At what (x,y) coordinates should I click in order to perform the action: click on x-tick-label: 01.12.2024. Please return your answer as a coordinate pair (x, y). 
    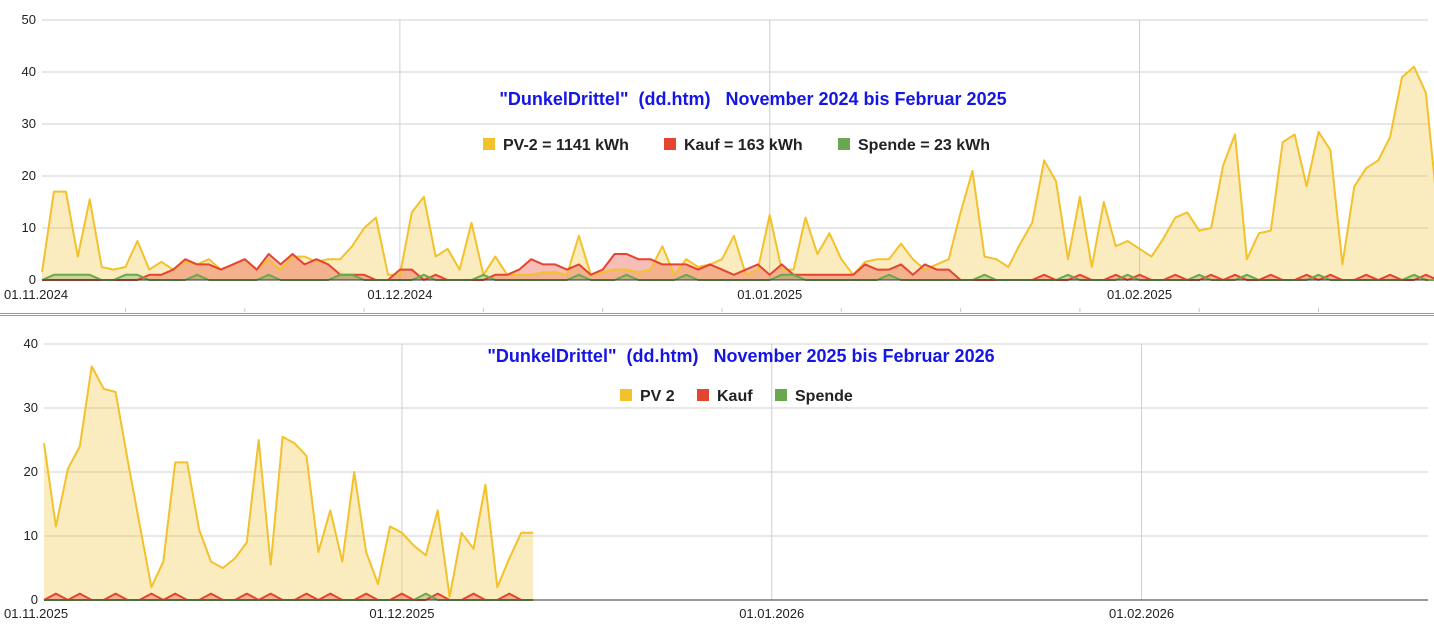
    Looking at the image, I should click on (399, 294).